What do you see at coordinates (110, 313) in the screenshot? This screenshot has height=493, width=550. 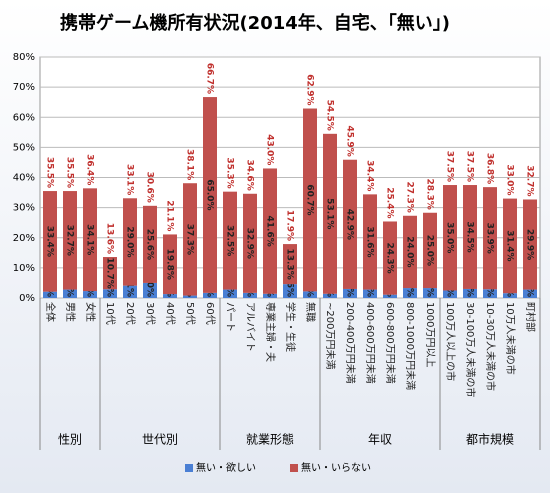 I see `x-tick-label: 10代` at bounding box center [110, 313].